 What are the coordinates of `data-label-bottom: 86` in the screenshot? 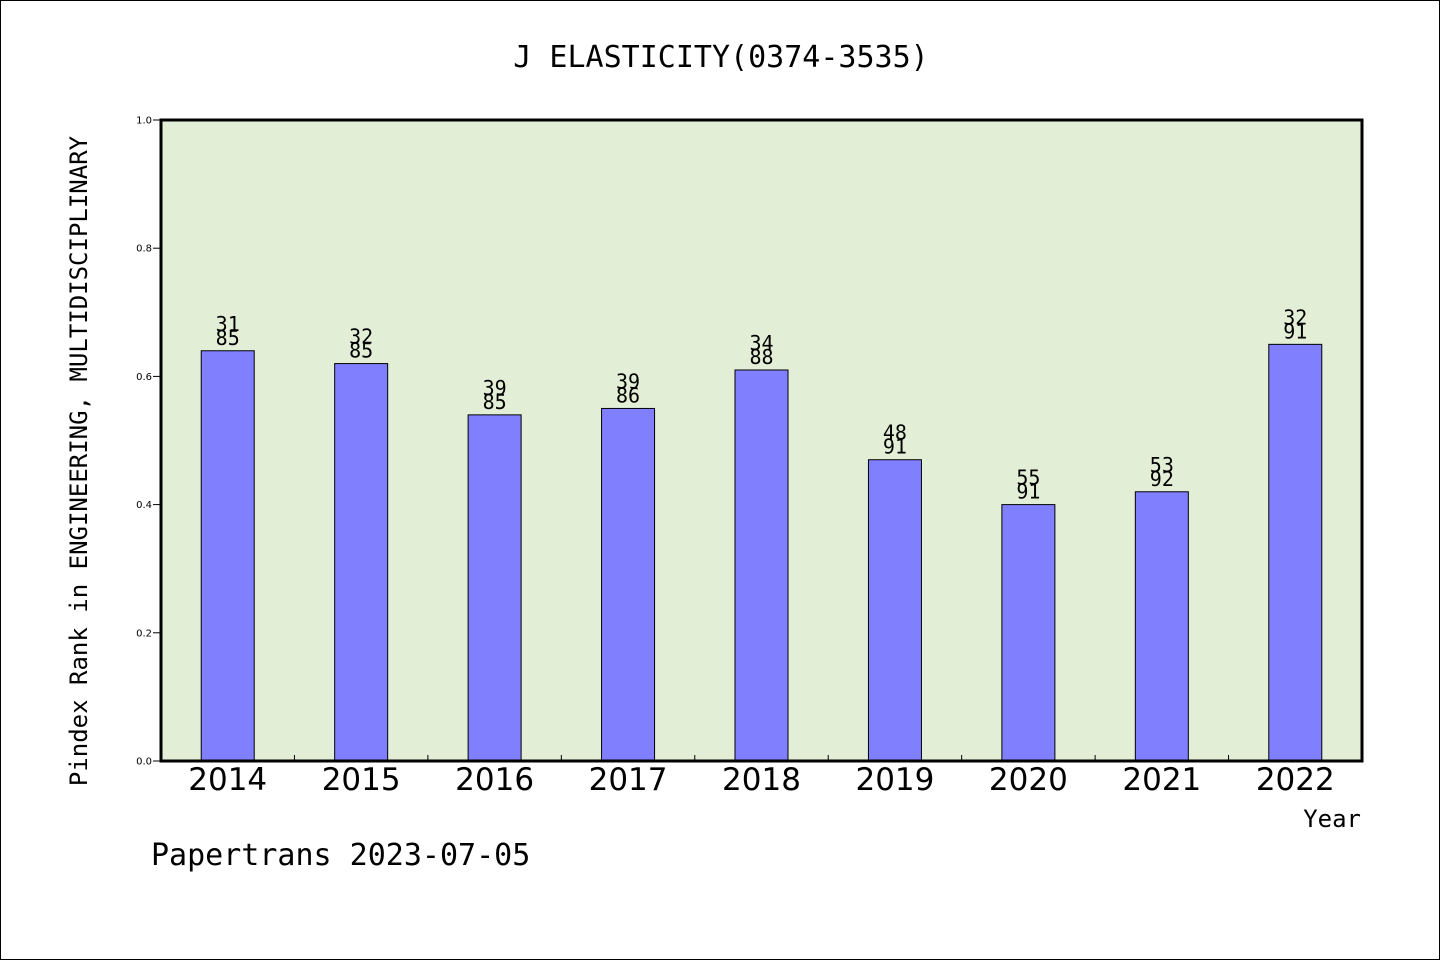 It's located at (628, 395).